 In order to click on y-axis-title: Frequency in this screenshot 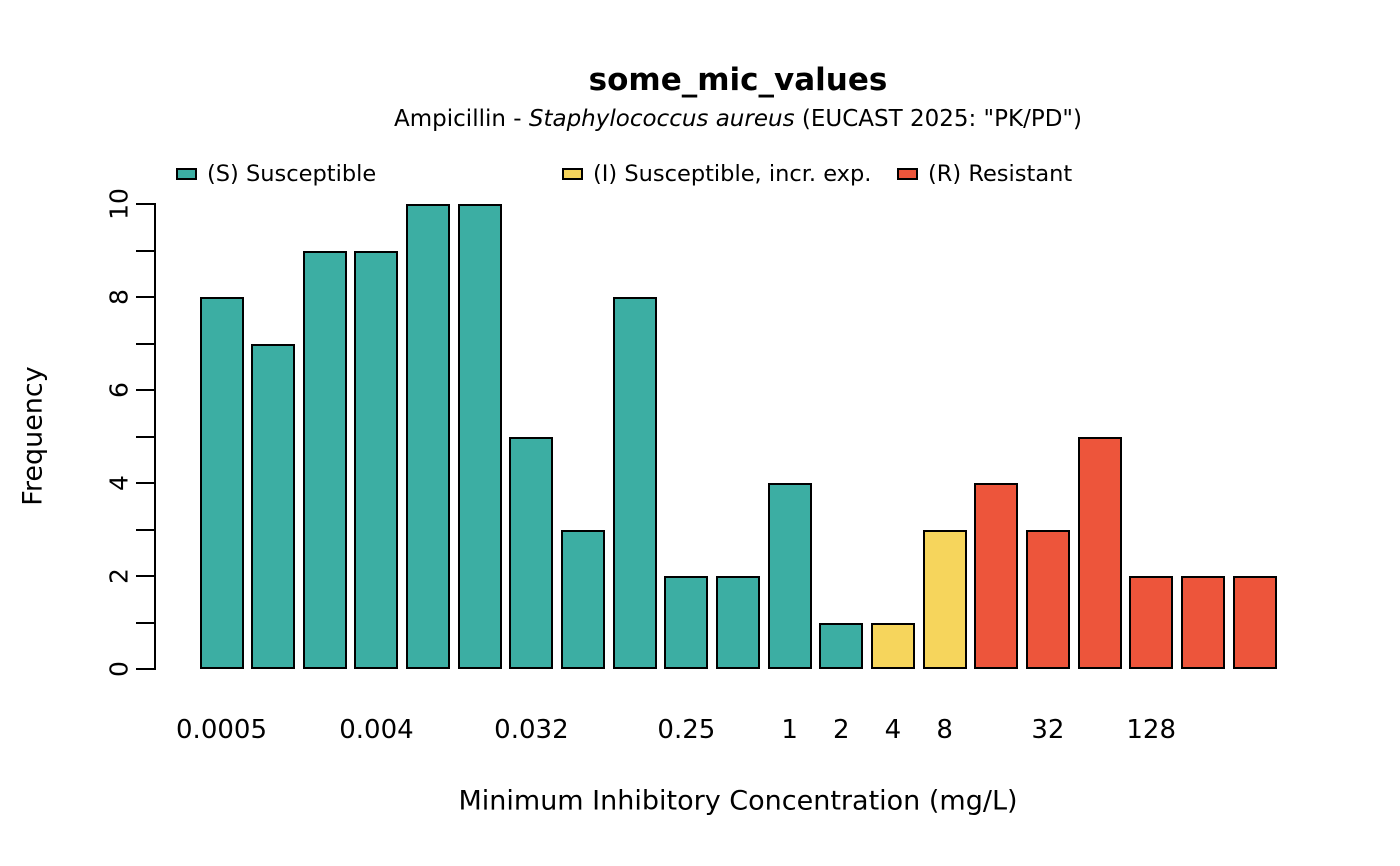, I will do `click(33, 436)`.